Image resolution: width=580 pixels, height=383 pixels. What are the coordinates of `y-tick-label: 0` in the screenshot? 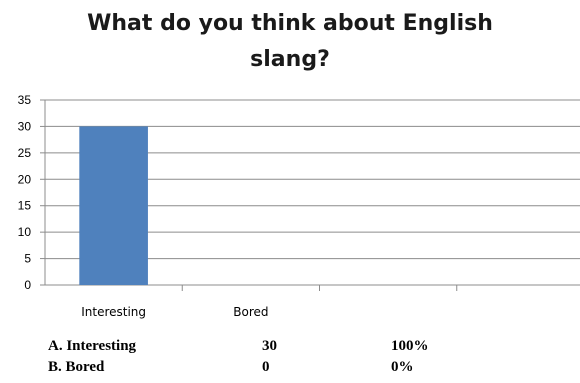 It's located at (27, 285).